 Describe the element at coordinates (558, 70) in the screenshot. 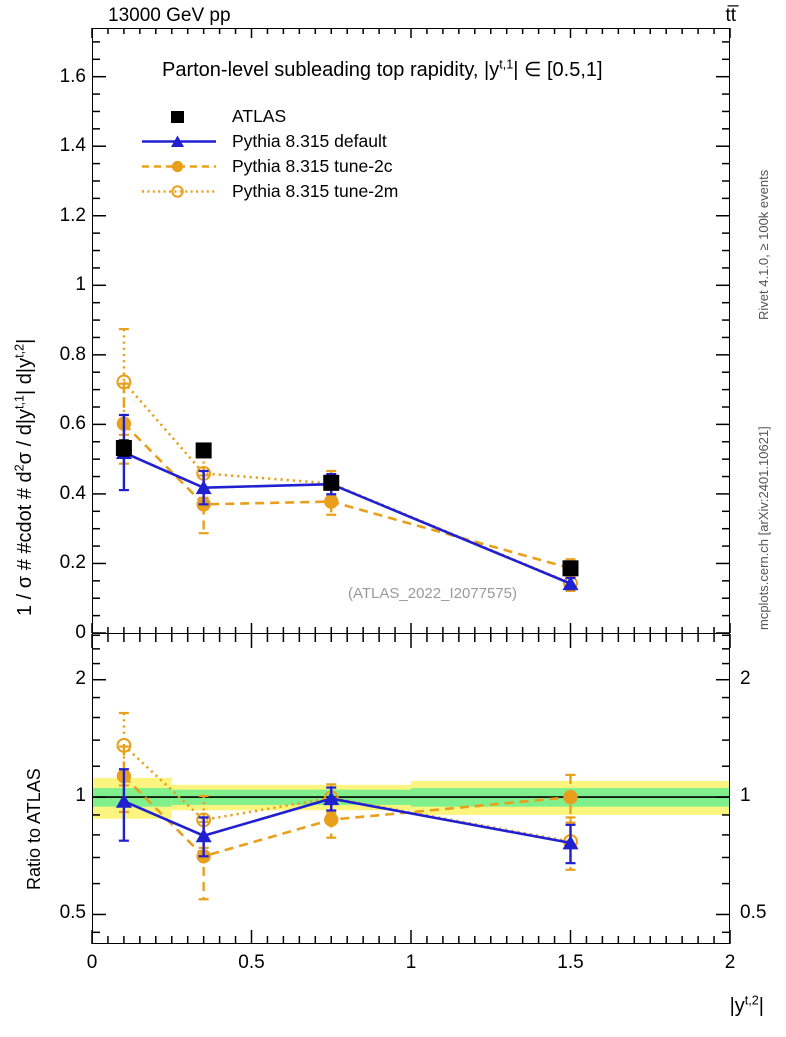

I see `plot-title-tail: | ∈ [0.5,1]` at that location.